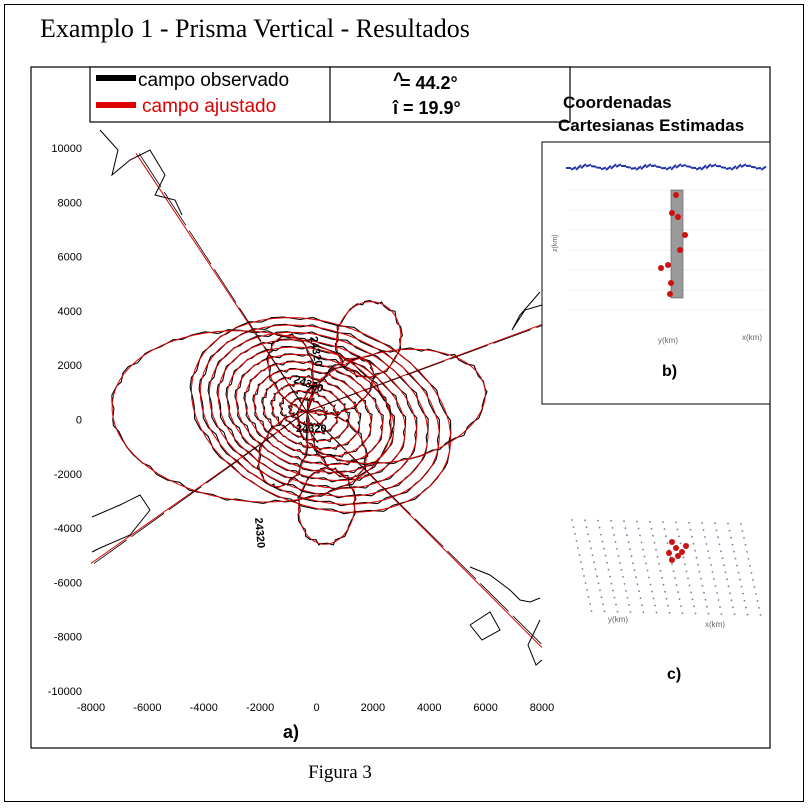  Describe the element at coordinates (68, 638) in the screenshot. I see `y-tick-label: -8000` at that location.